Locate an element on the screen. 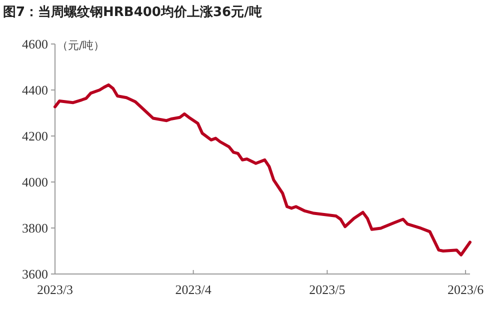 The image size is (500, 333). title: 图7：当周螺纹钢HRB400均价上涨36元/吨 is located at coordinates (132, 12).